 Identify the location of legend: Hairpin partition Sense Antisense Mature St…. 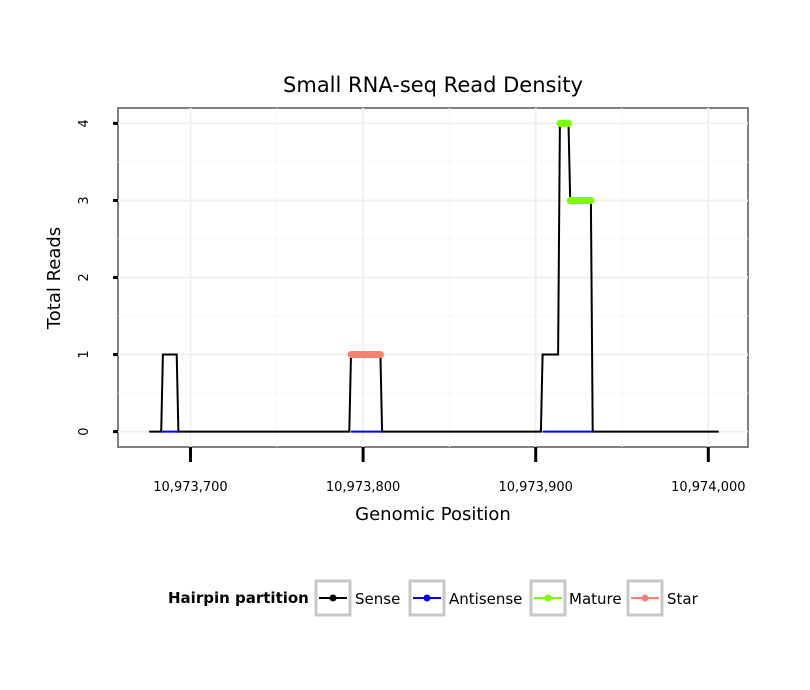
(433, 598).